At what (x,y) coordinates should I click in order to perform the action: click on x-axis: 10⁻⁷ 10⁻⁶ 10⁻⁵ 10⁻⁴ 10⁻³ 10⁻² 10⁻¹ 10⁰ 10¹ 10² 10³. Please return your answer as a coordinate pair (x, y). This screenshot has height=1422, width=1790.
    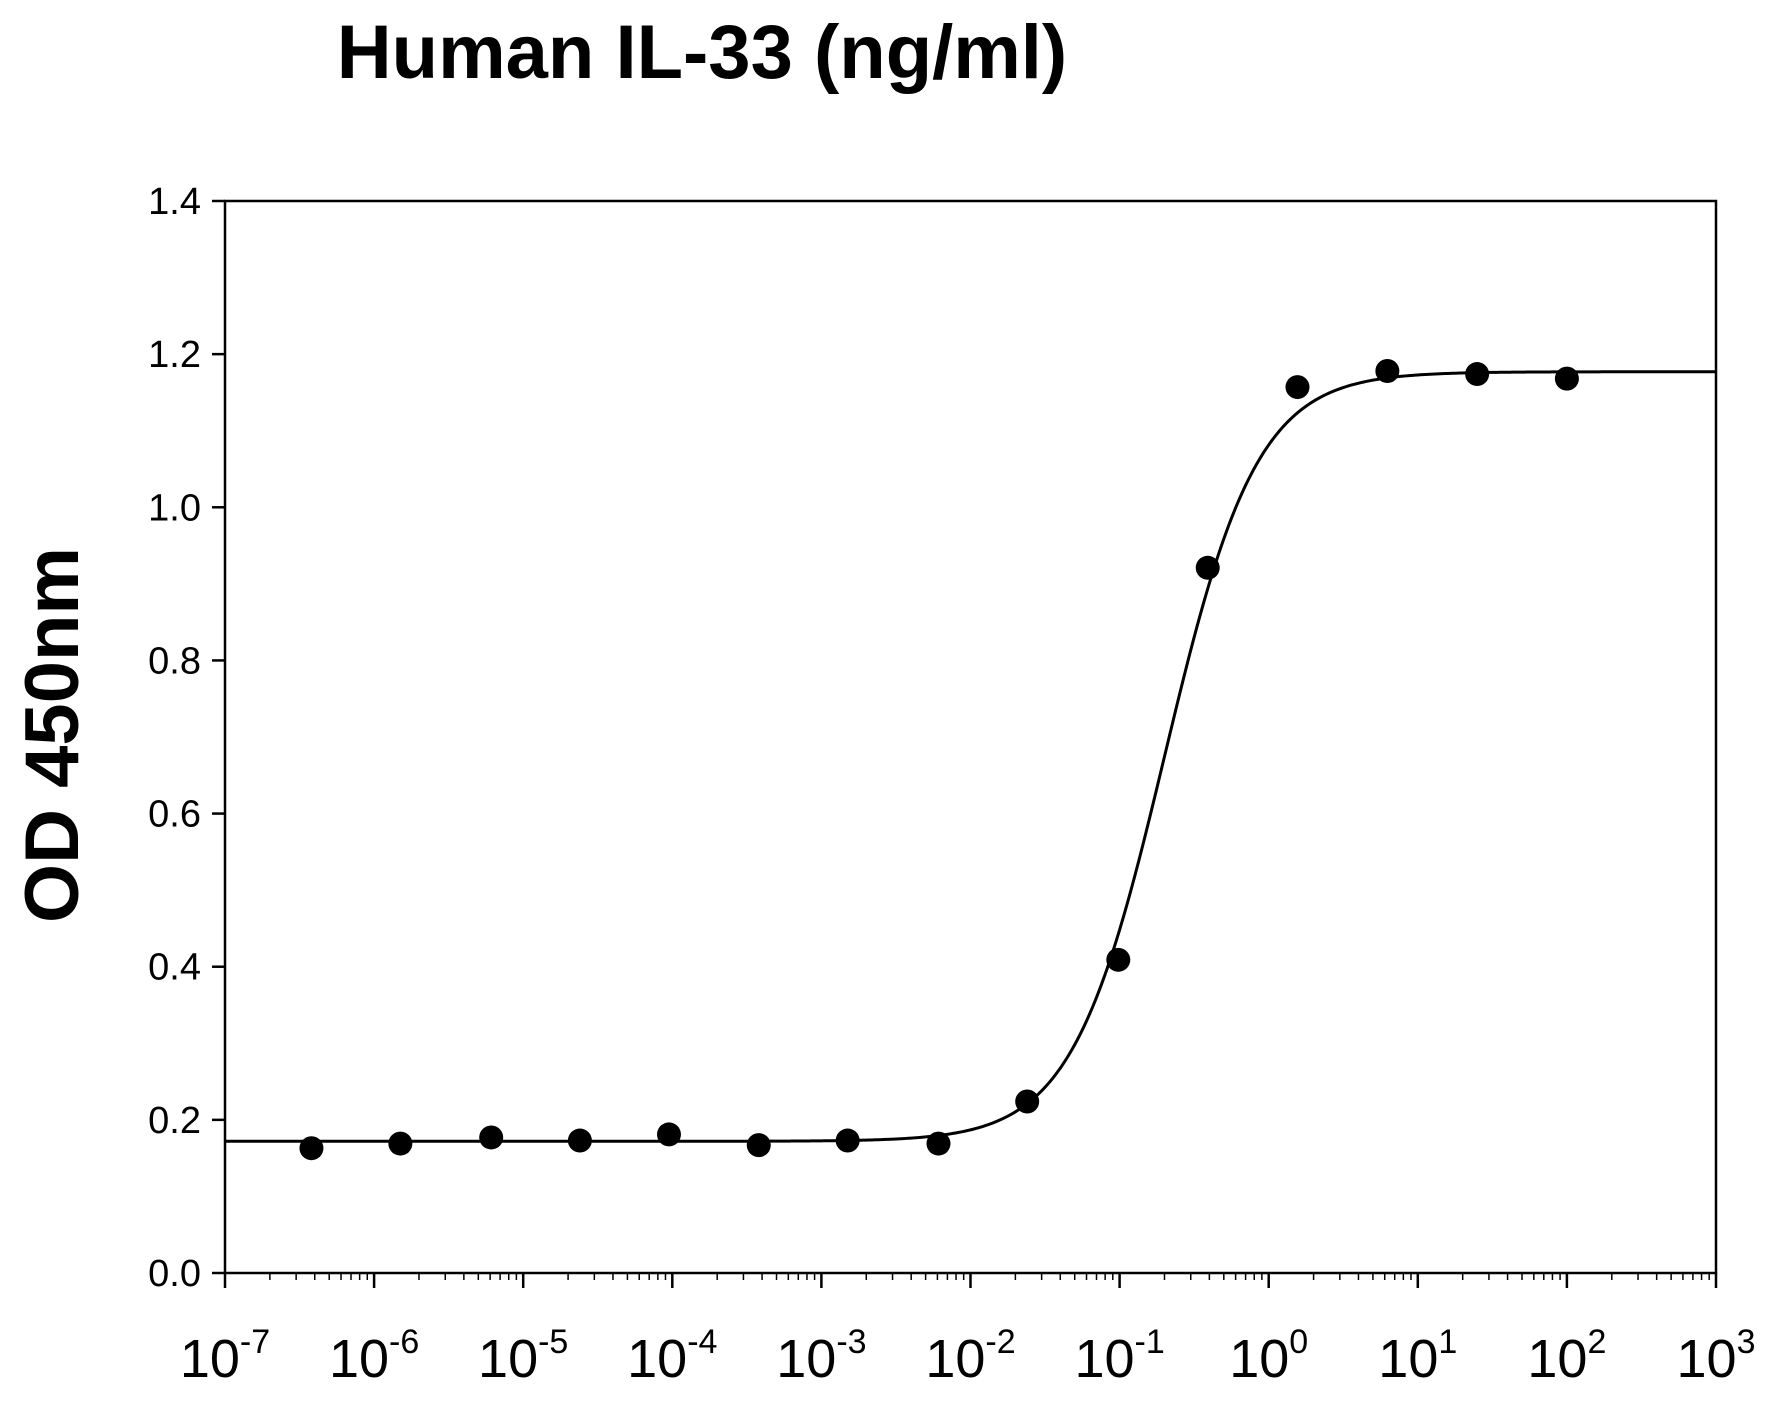
    Looking at the image, I should click on (968, 1331).